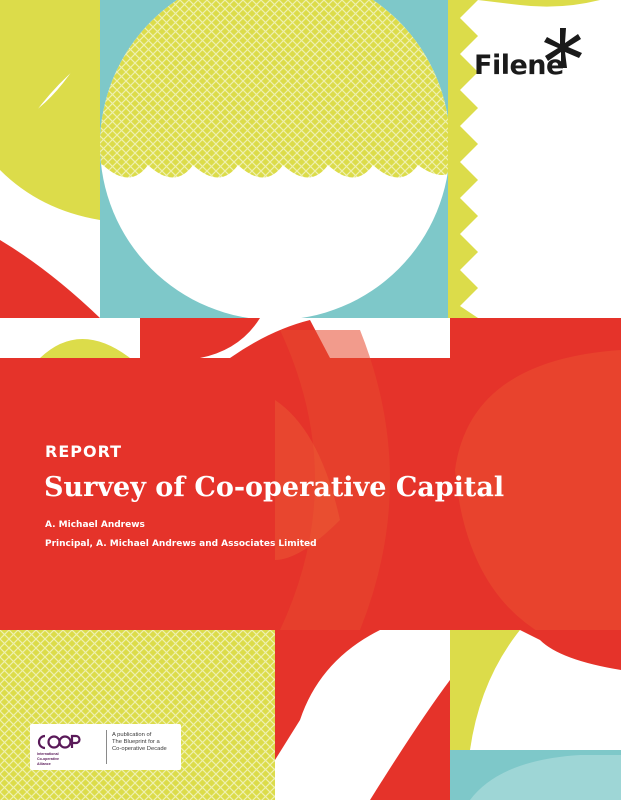 The width and height of the screenshot is (621, 800). I want to click on mesh-scallop-fill, so click(275, 89).